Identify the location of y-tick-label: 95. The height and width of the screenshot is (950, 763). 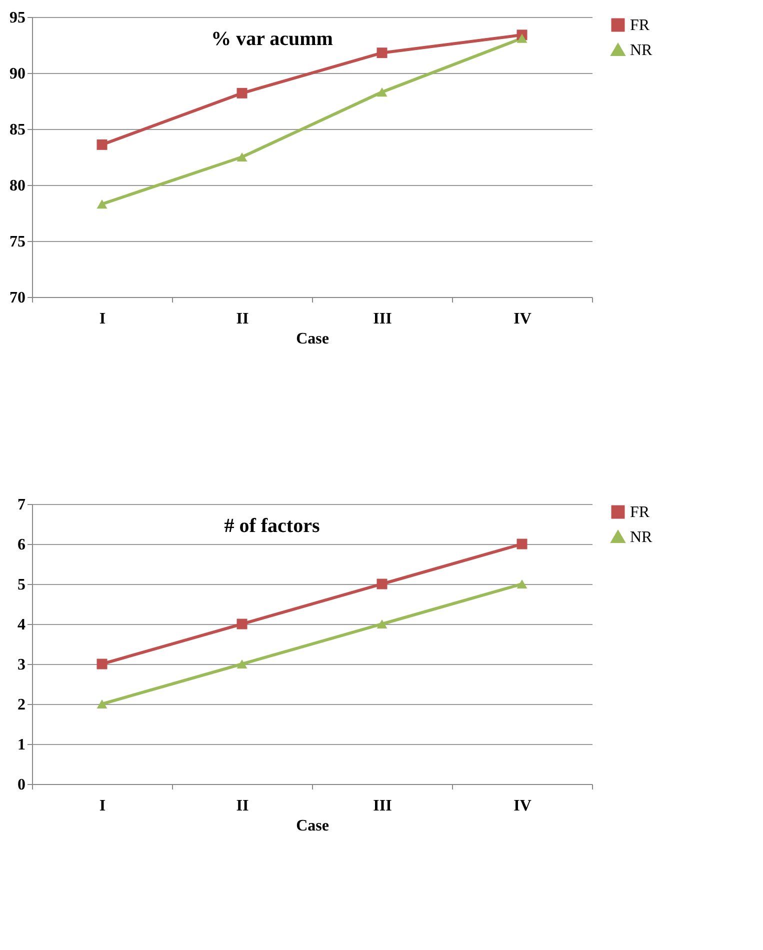
(18, 18).